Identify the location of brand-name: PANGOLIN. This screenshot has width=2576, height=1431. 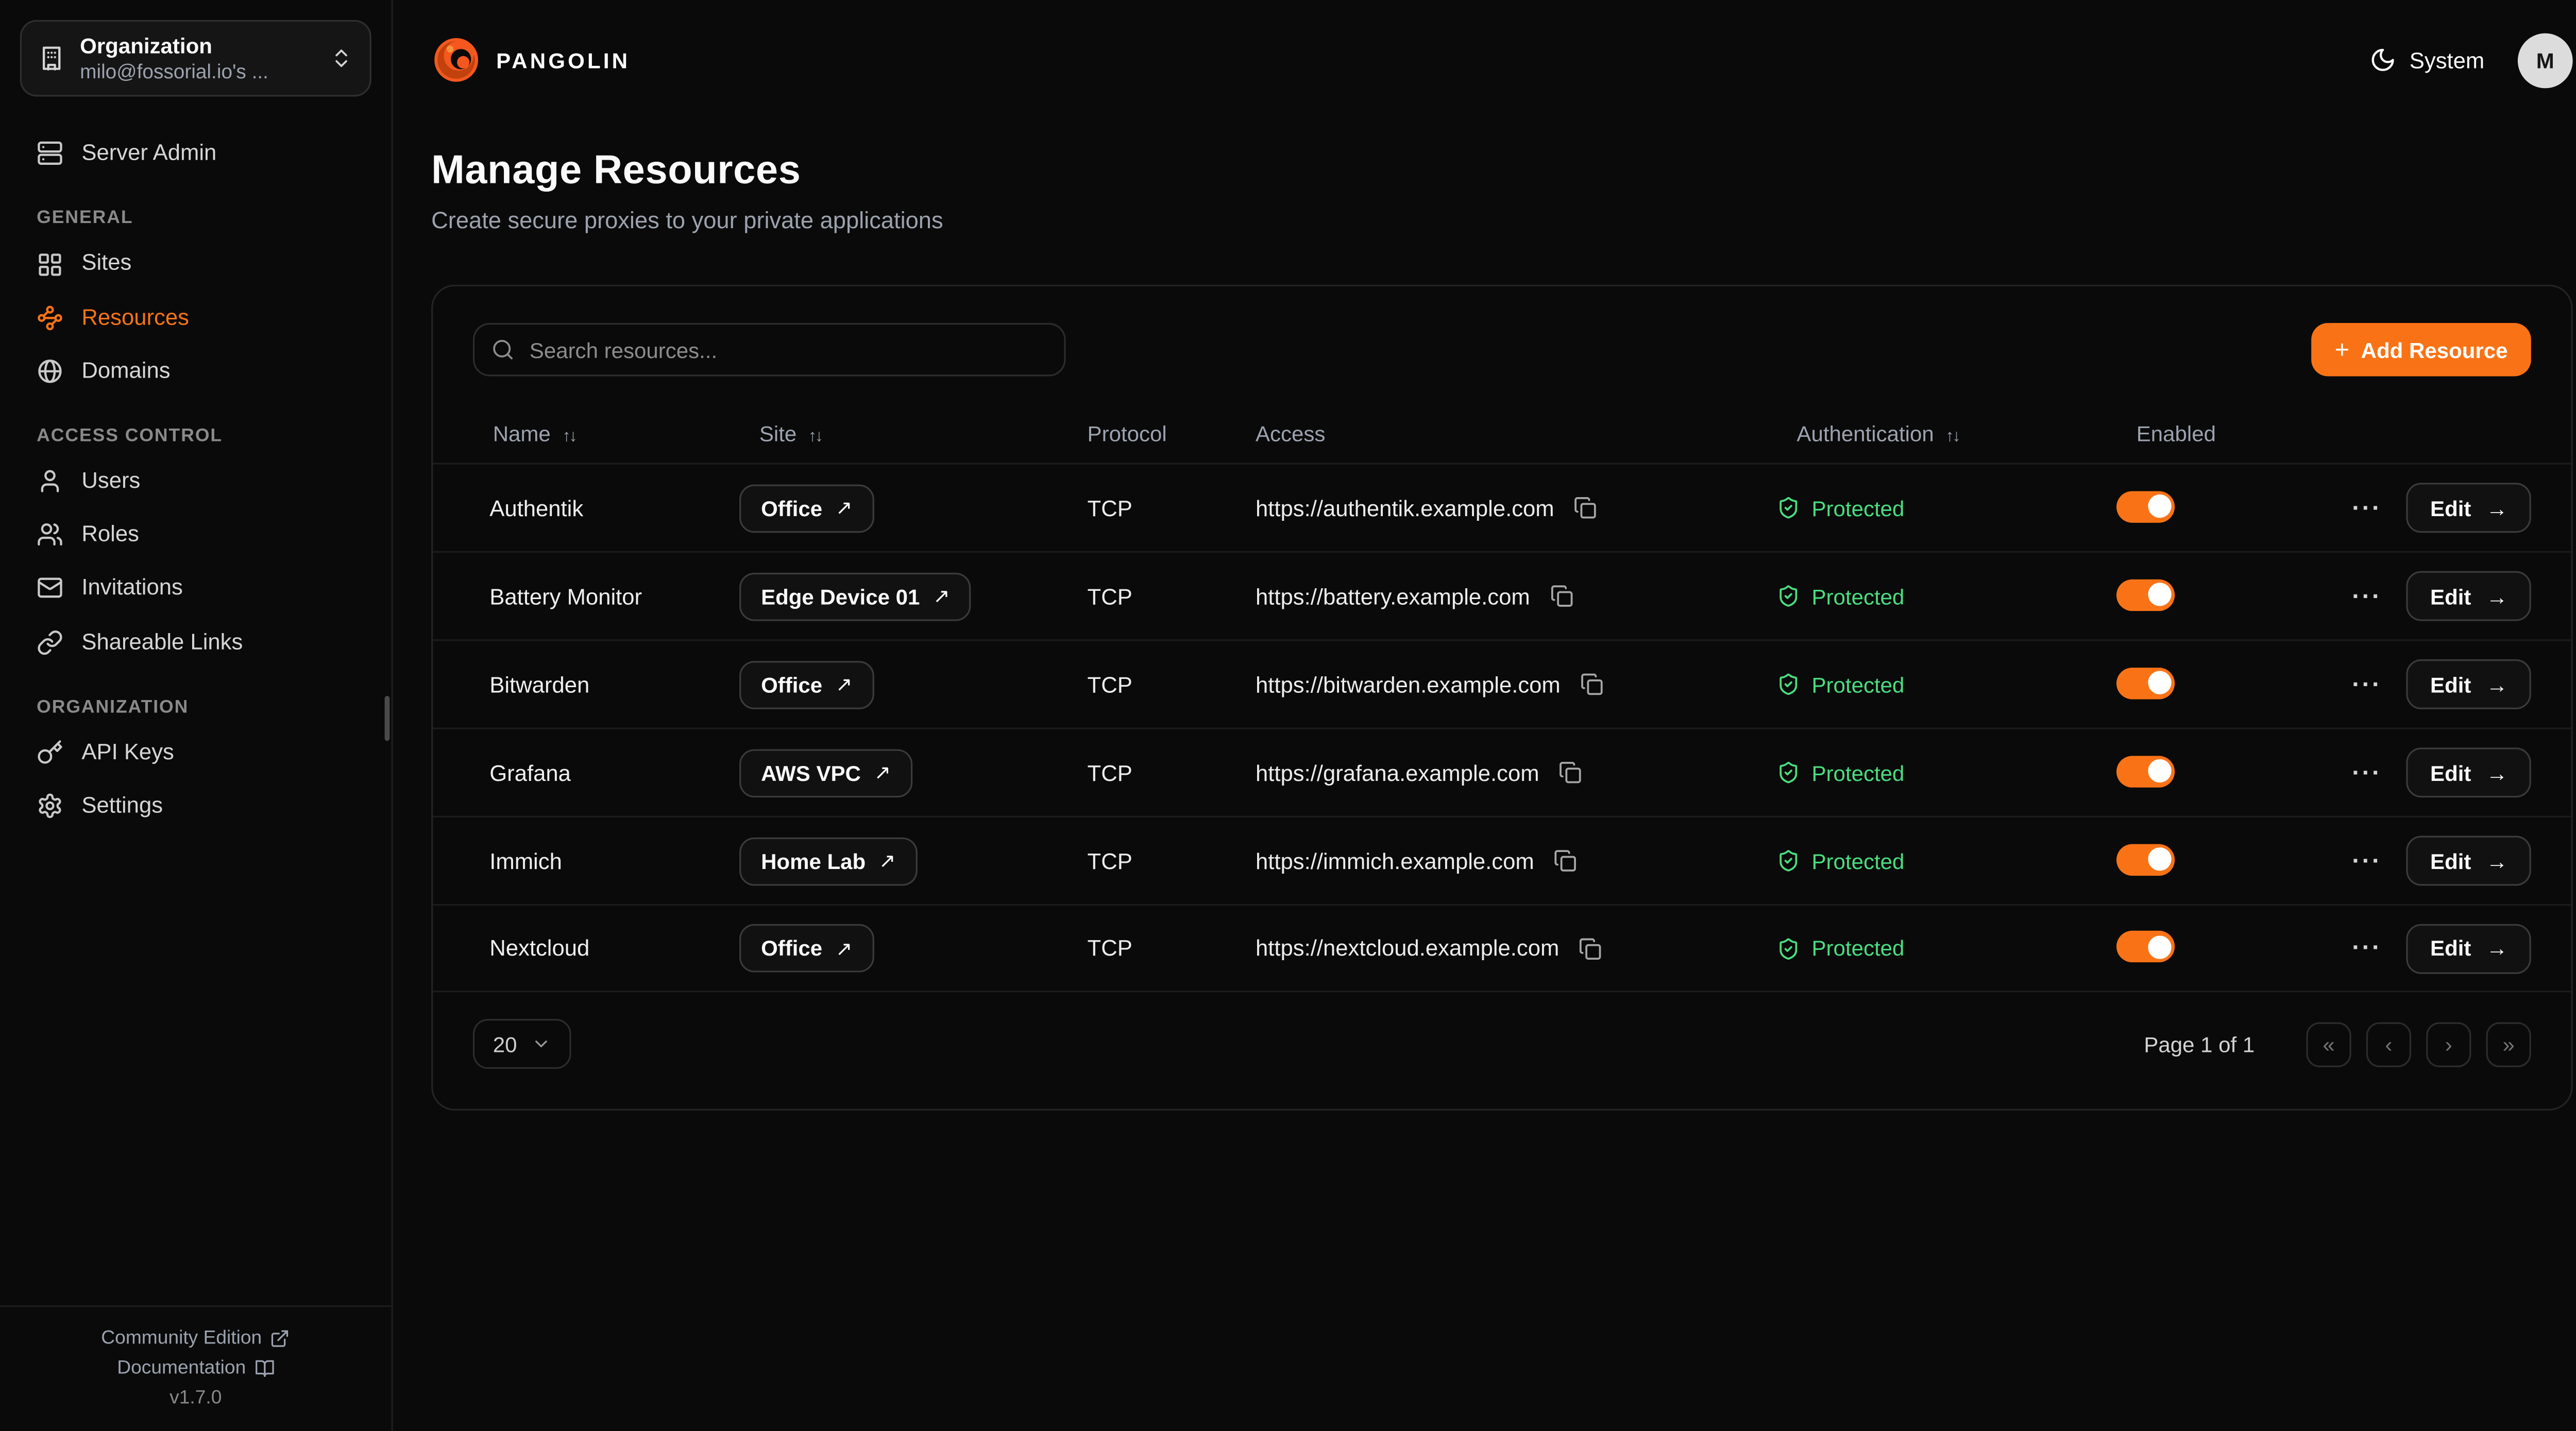
(563, 60).